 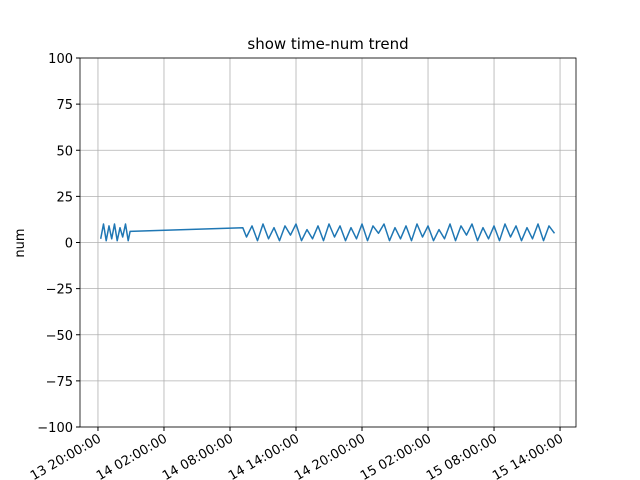 What do you see at coordinates (396, 455) in the screenshot?
I see `x-tick-label: 15 02:00:00` at bounding box center [396, 455].